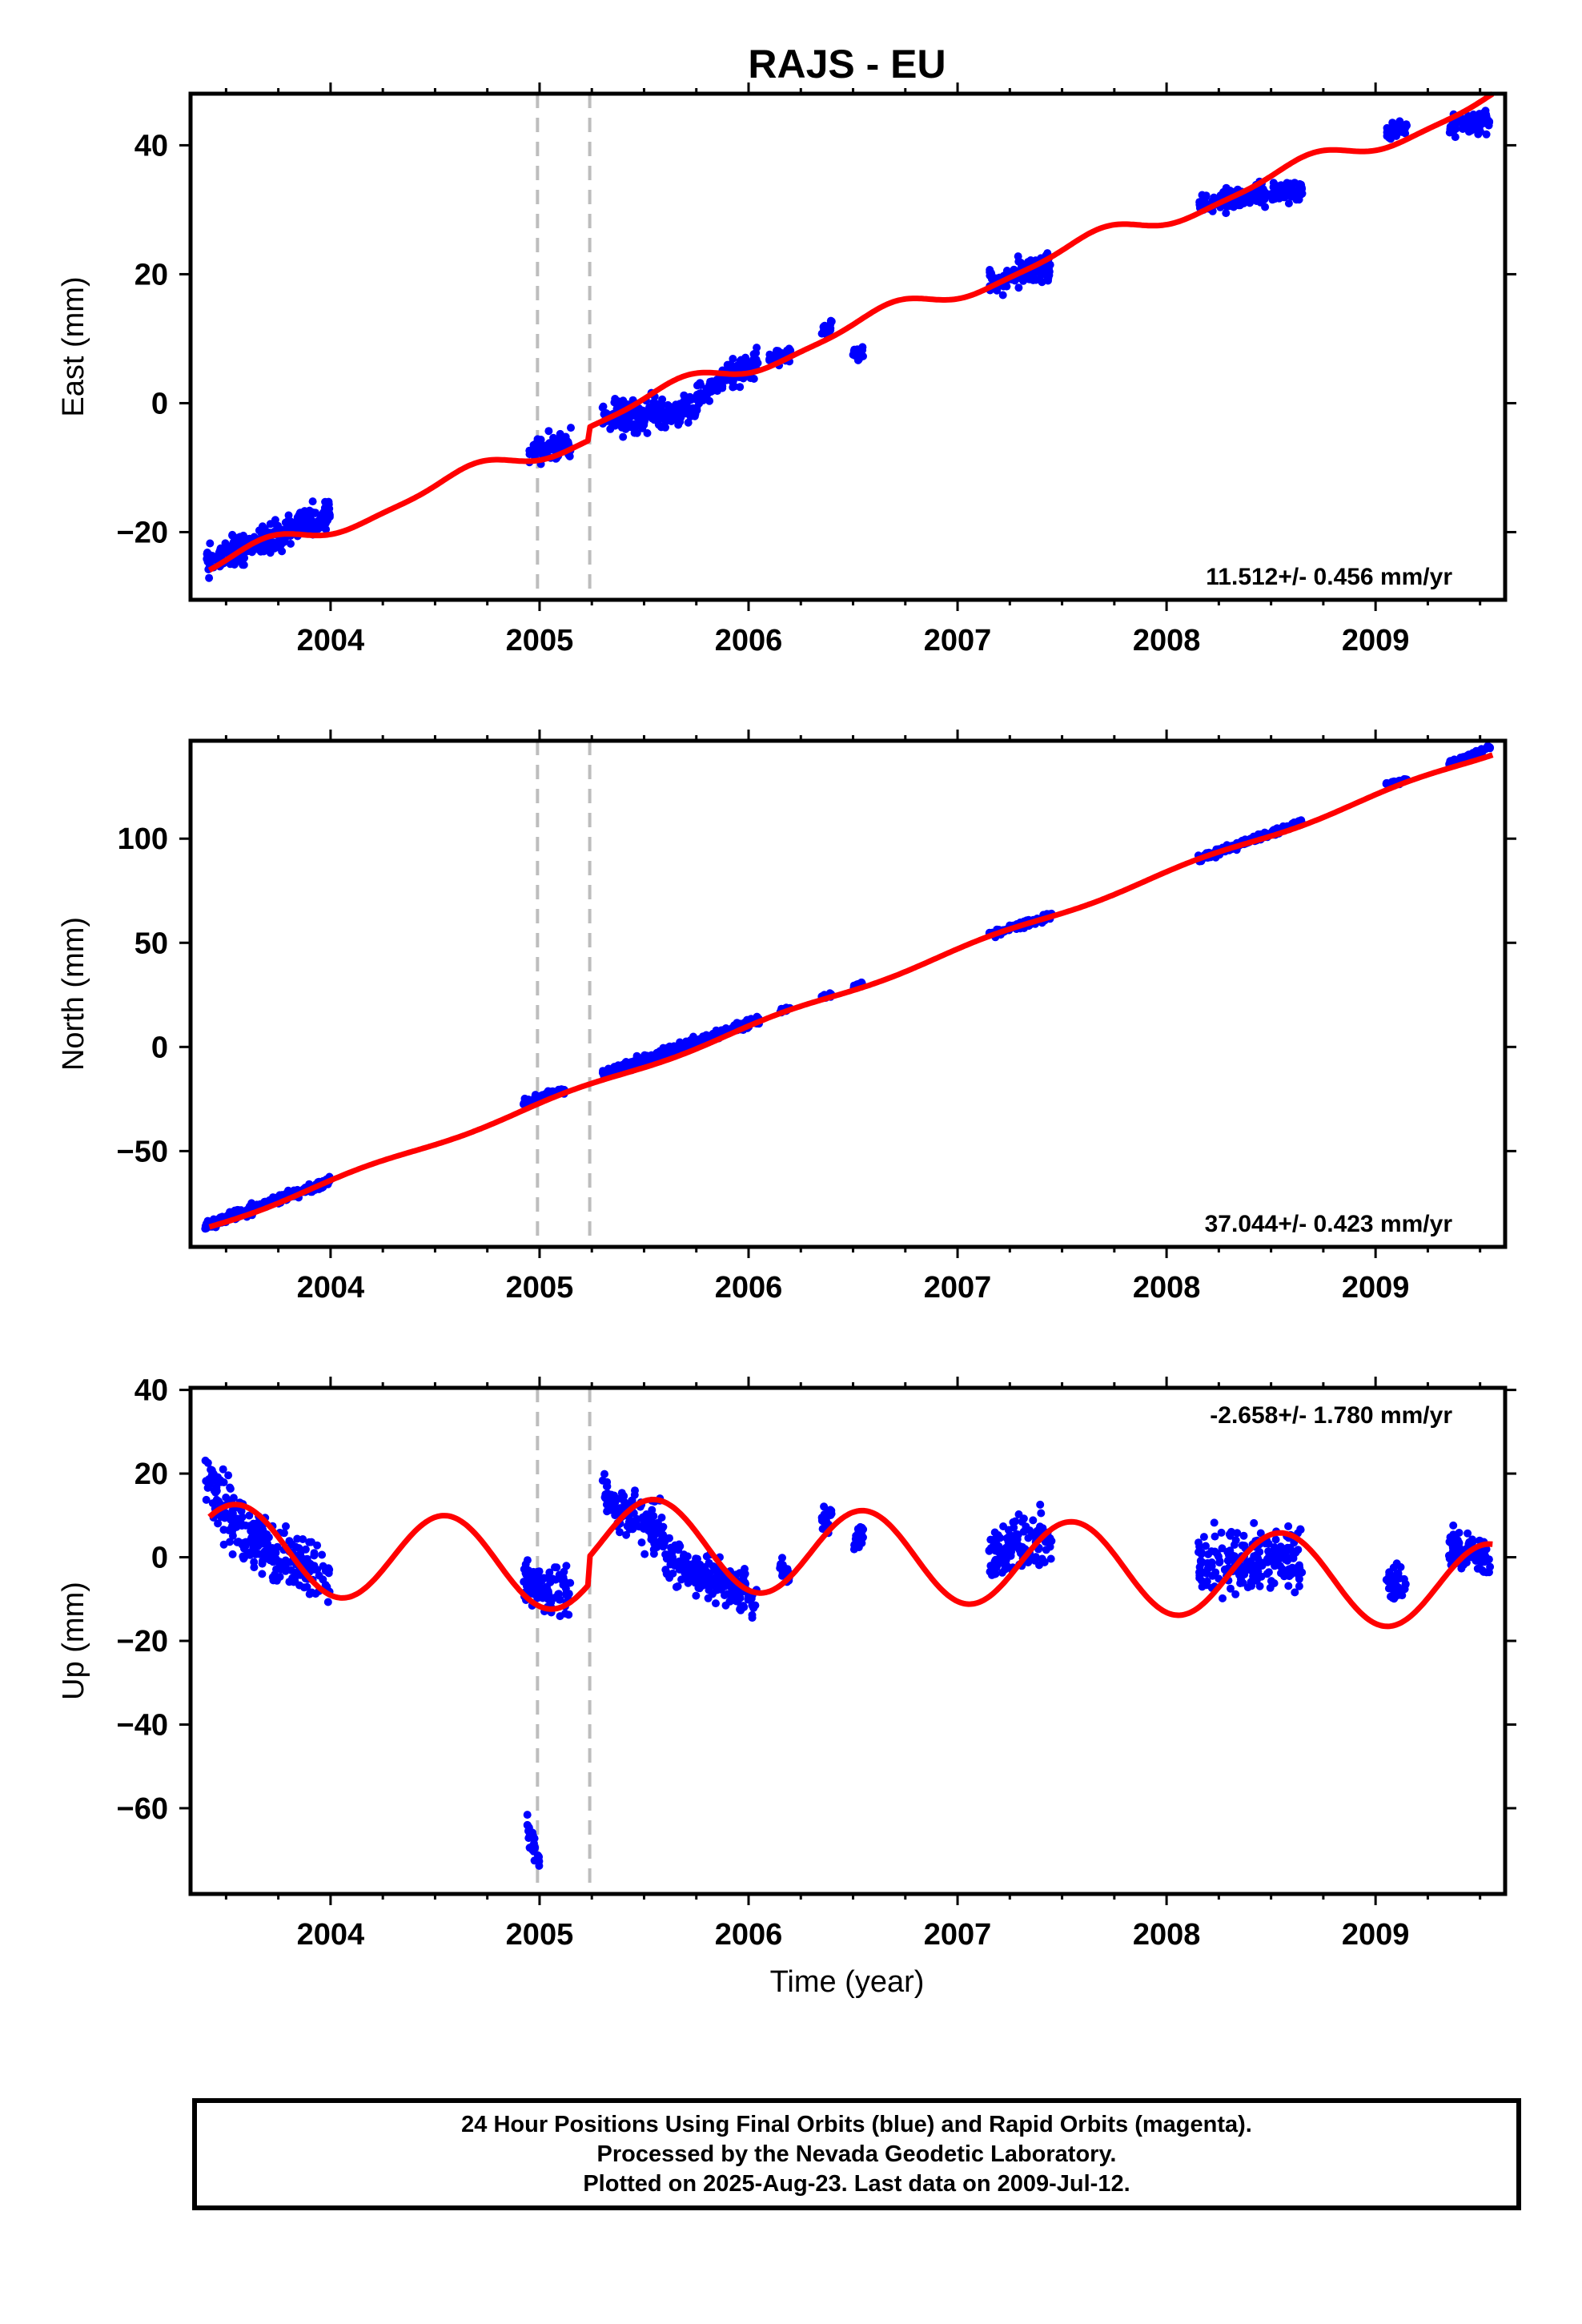  What do you see at coordinates (1329, 1224) in the screenshot?
I see `north-rate-label: 37.044+/- 0.423 mm/yr` at bounding box center [1329, 1224].